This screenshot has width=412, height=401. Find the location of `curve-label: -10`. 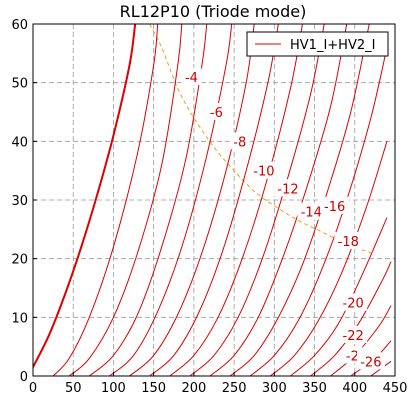

curve-label: -10 is located at coordinates (263, 172).